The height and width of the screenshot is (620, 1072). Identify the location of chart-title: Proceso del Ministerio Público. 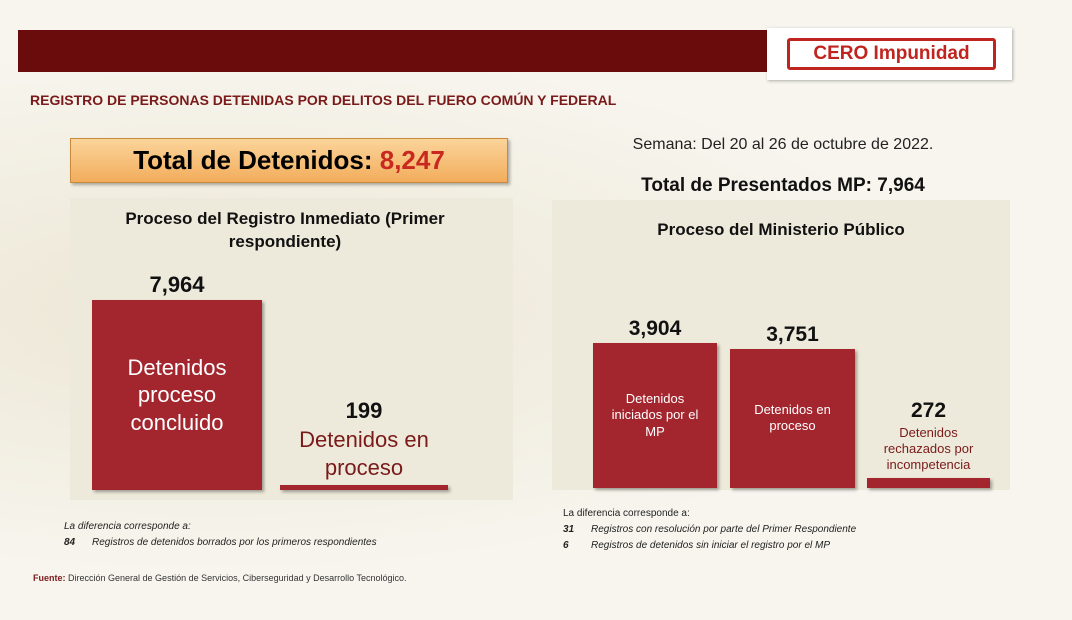
(781, 229).